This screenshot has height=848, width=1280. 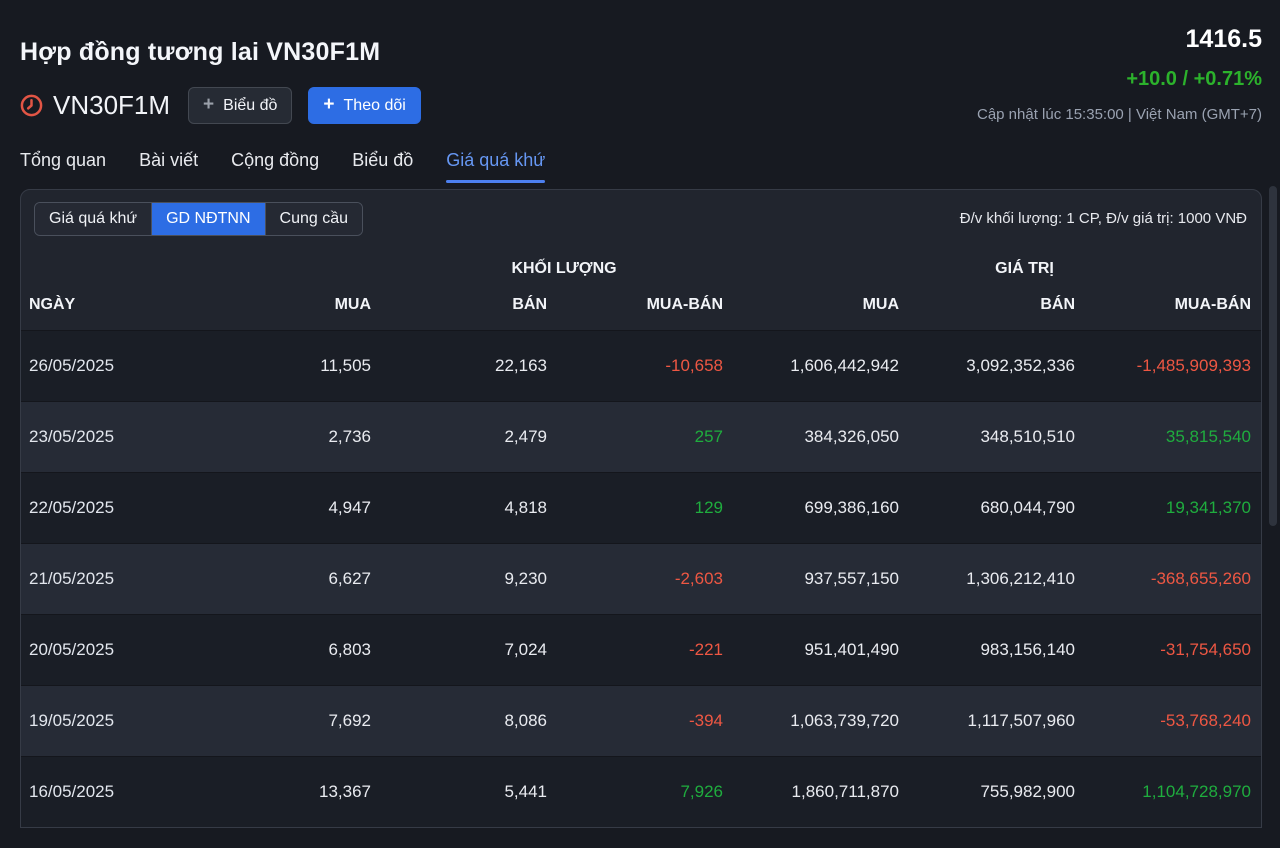 I want to click on cell-value-sell: 680,044,790, so click(x=1028, y=507).